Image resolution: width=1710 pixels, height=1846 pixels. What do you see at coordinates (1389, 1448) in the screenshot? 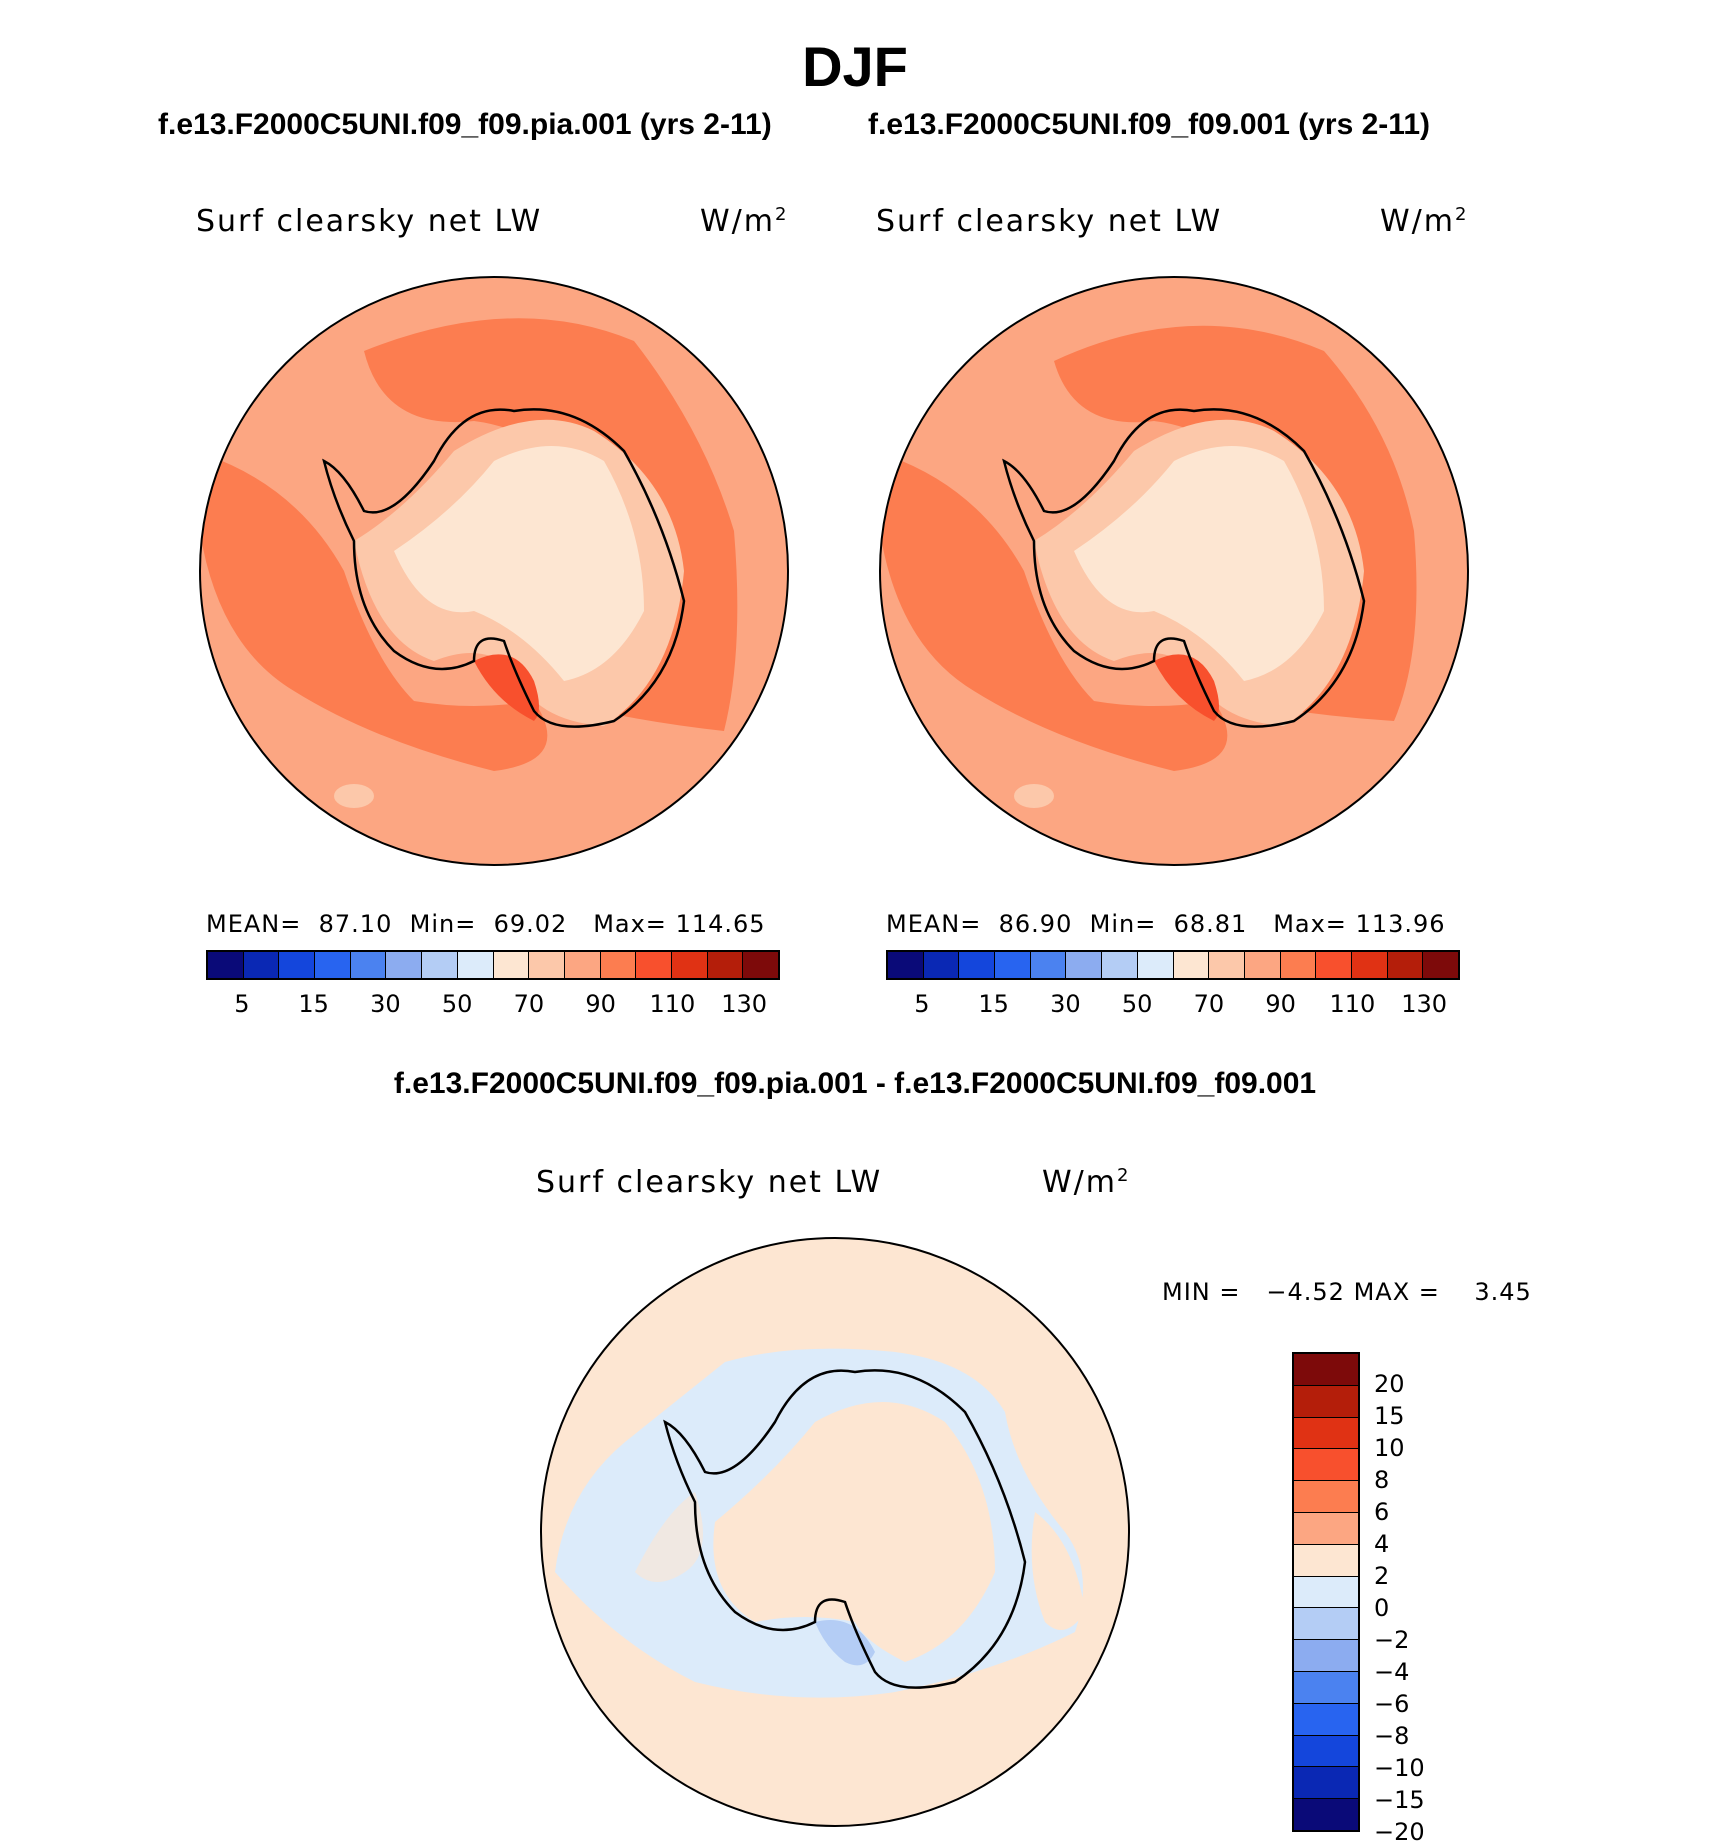
I see `colorbar-tick-label: 10` at bounding box center [1389, 1448].